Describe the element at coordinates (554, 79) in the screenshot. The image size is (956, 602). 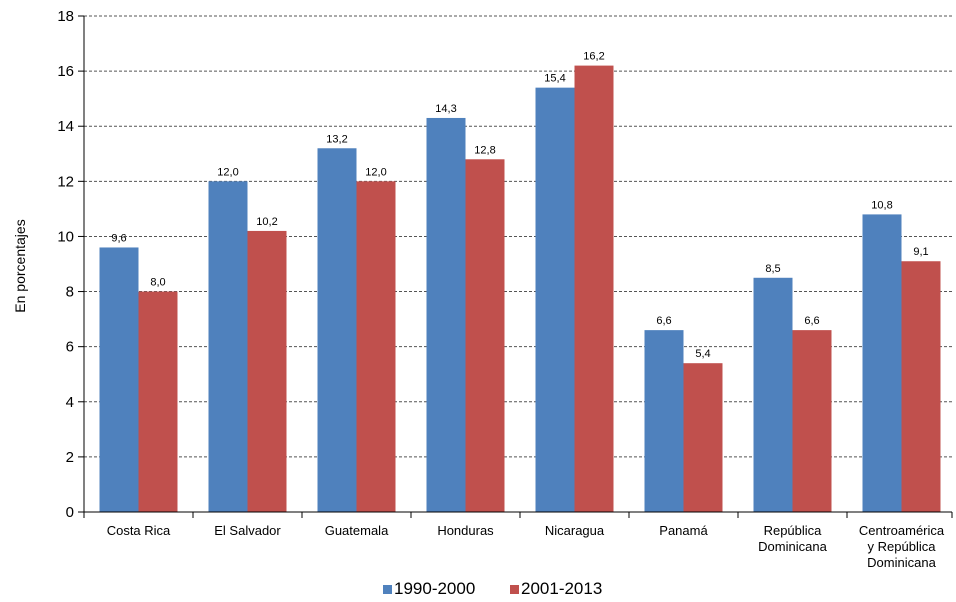
I see `data-label: 15,4` at that location.